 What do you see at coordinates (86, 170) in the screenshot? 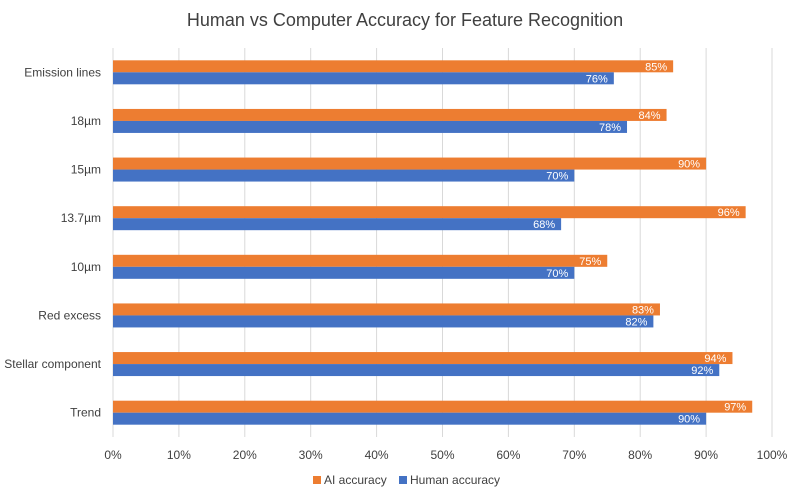
I see `category-label: 15µm` at bounding box center [86, 170].